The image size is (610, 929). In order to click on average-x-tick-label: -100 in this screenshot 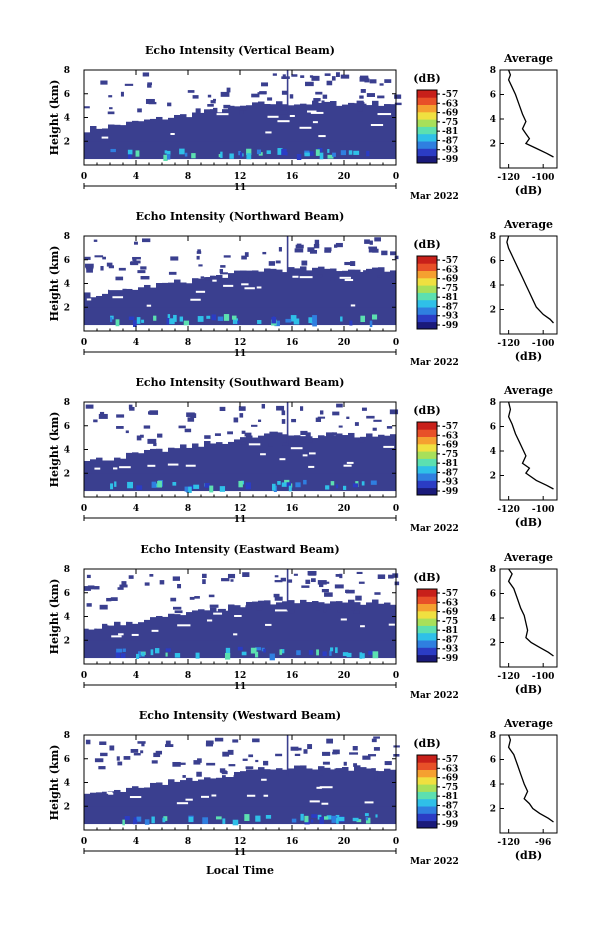, I will do `click(543, 178)`.